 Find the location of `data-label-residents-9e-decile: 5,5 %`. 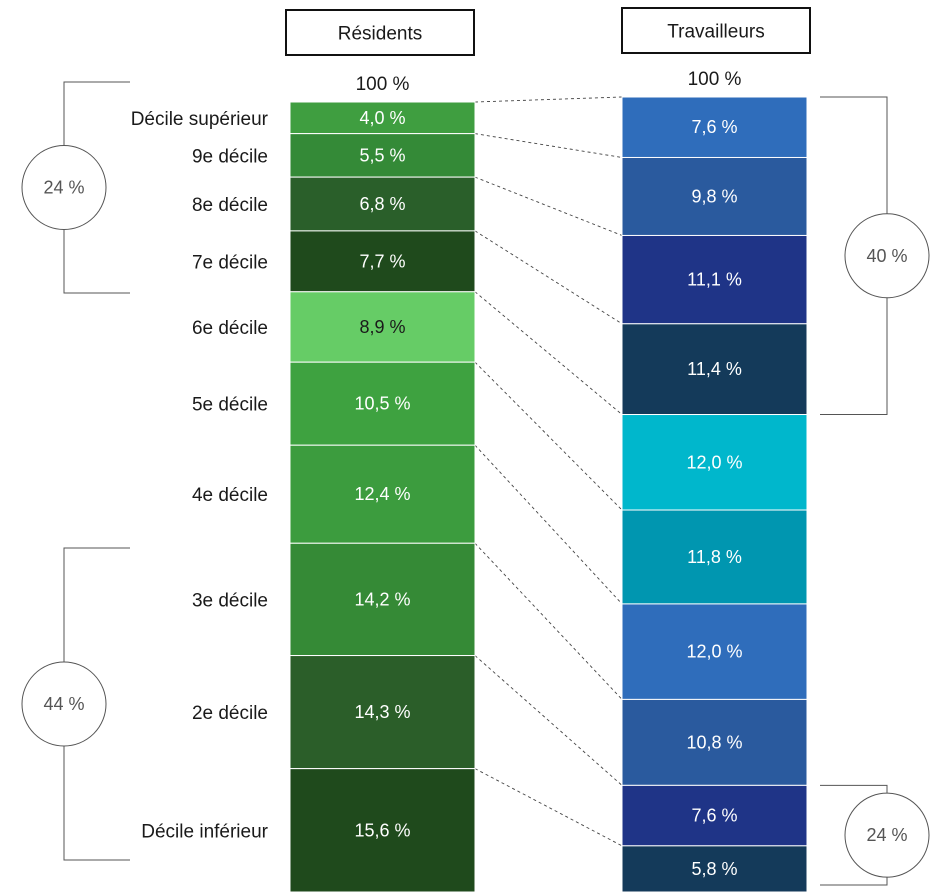

data-label-residents-9e-decile: 5,5 % is located at coordinates (382, 155).